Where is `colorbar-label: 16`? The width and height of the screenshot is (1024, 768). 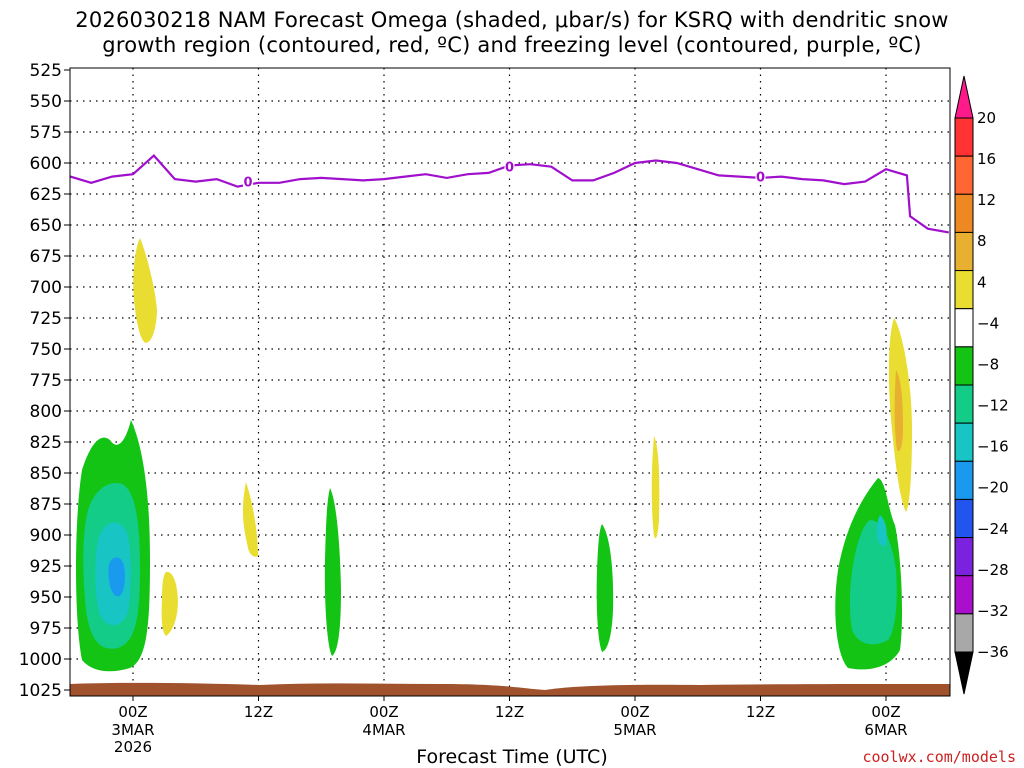 colorbar-label: 16 is located at coordinates (986, 159).